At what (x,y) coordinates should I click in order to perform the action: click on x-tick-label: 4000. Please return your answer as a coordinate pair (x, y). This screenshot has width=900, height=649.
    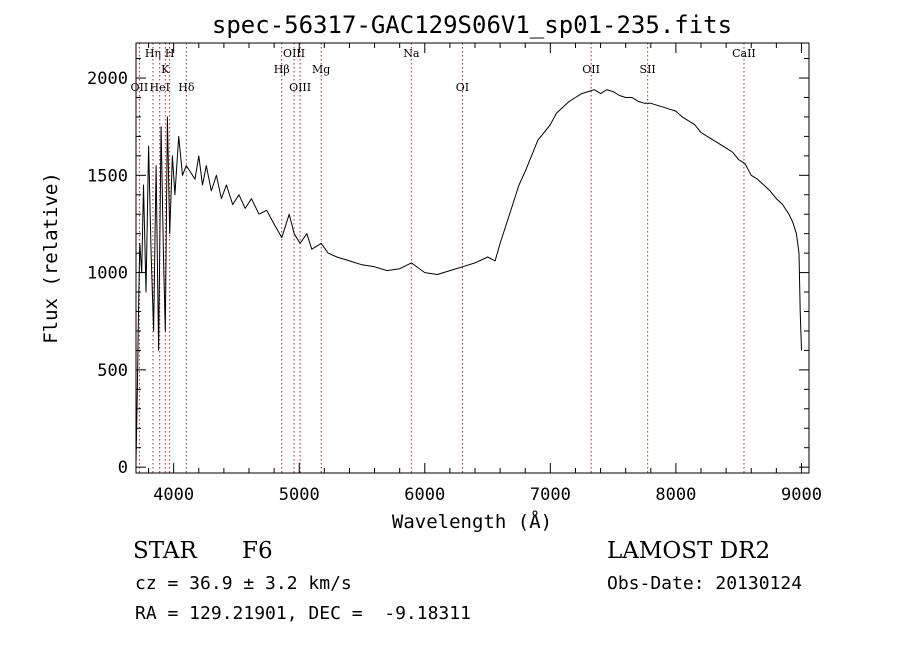
    Looking at the image, I should click on (173, 495).